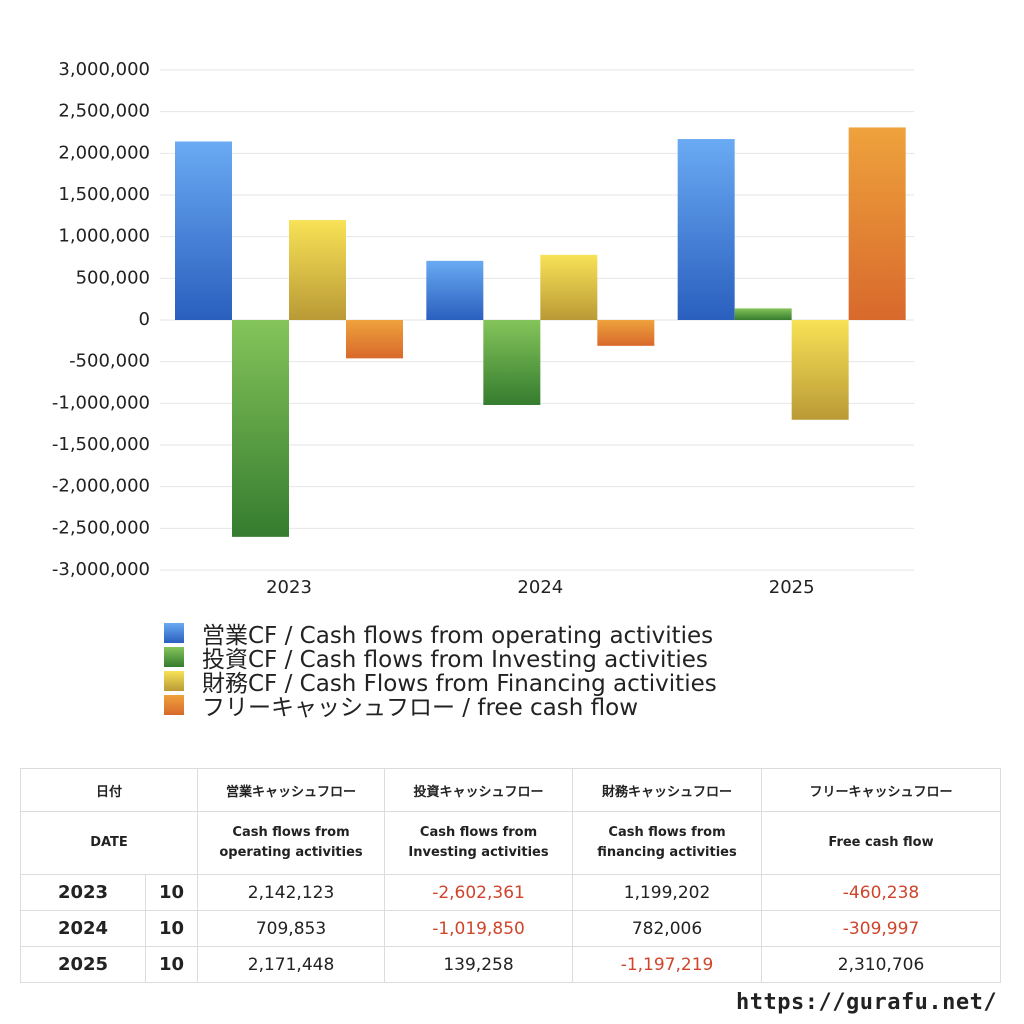  What do you see at coordinates (291, 790) in the screenshot?
I see `header-operating-ja: 営業キャッシュフロー` at bounding box center [291, 790].